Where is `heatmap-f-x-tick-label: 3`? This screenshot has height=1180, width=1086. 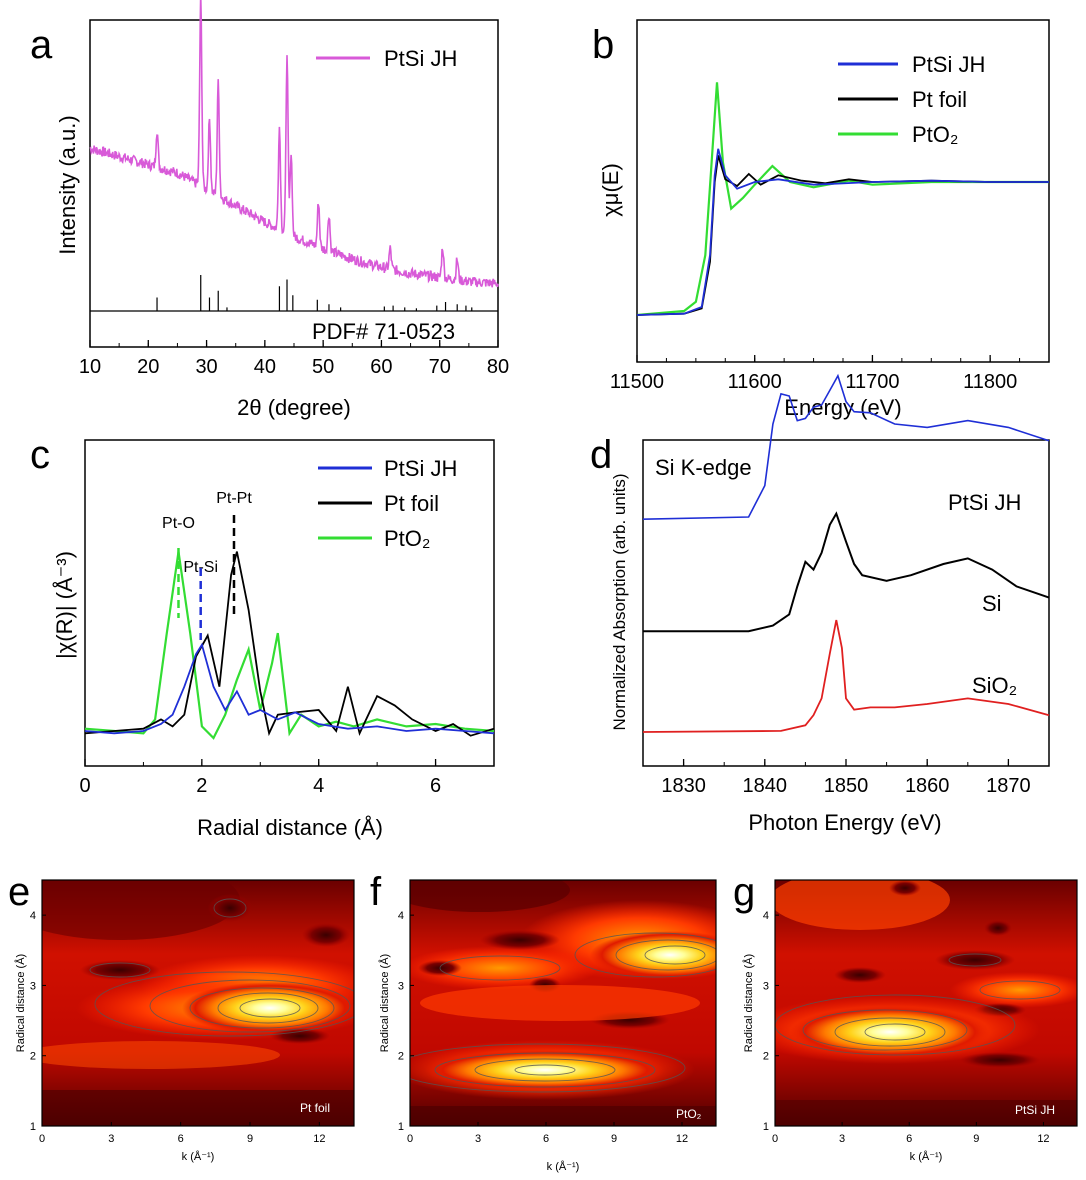
heatmap-f-x-tick-label: 3 is located at coordinates (478, 1139).